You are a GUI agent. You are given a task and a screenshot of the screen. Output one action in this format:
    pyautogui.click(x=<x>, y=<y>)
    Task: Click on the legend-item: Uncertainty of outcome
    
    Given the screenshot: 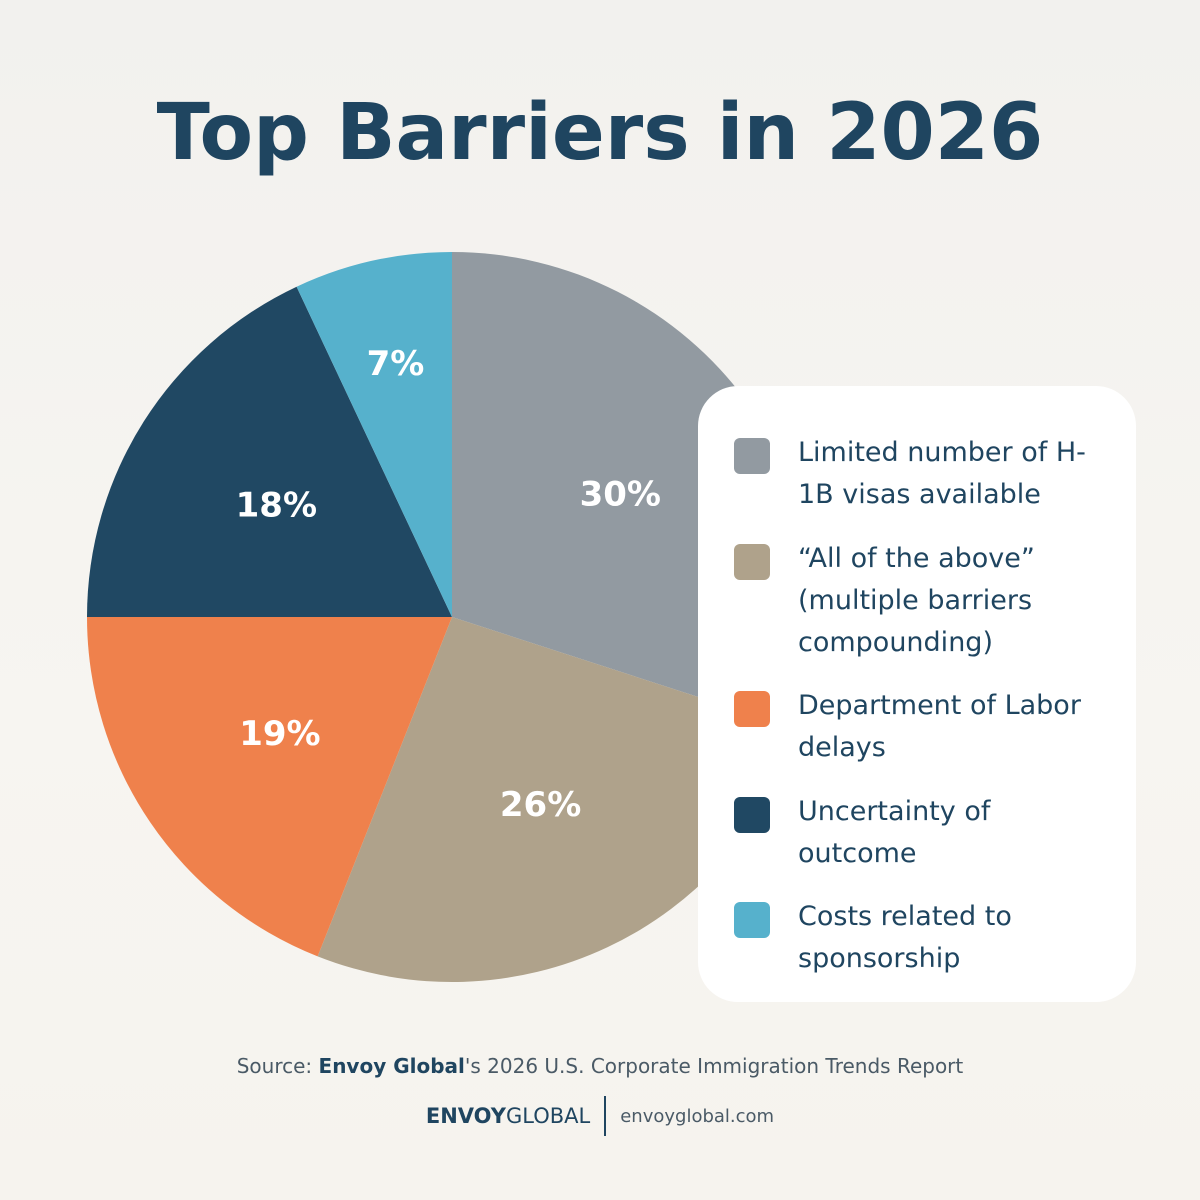 What is the action you would take?
    pyautogui.click(x=916, y=835)
    